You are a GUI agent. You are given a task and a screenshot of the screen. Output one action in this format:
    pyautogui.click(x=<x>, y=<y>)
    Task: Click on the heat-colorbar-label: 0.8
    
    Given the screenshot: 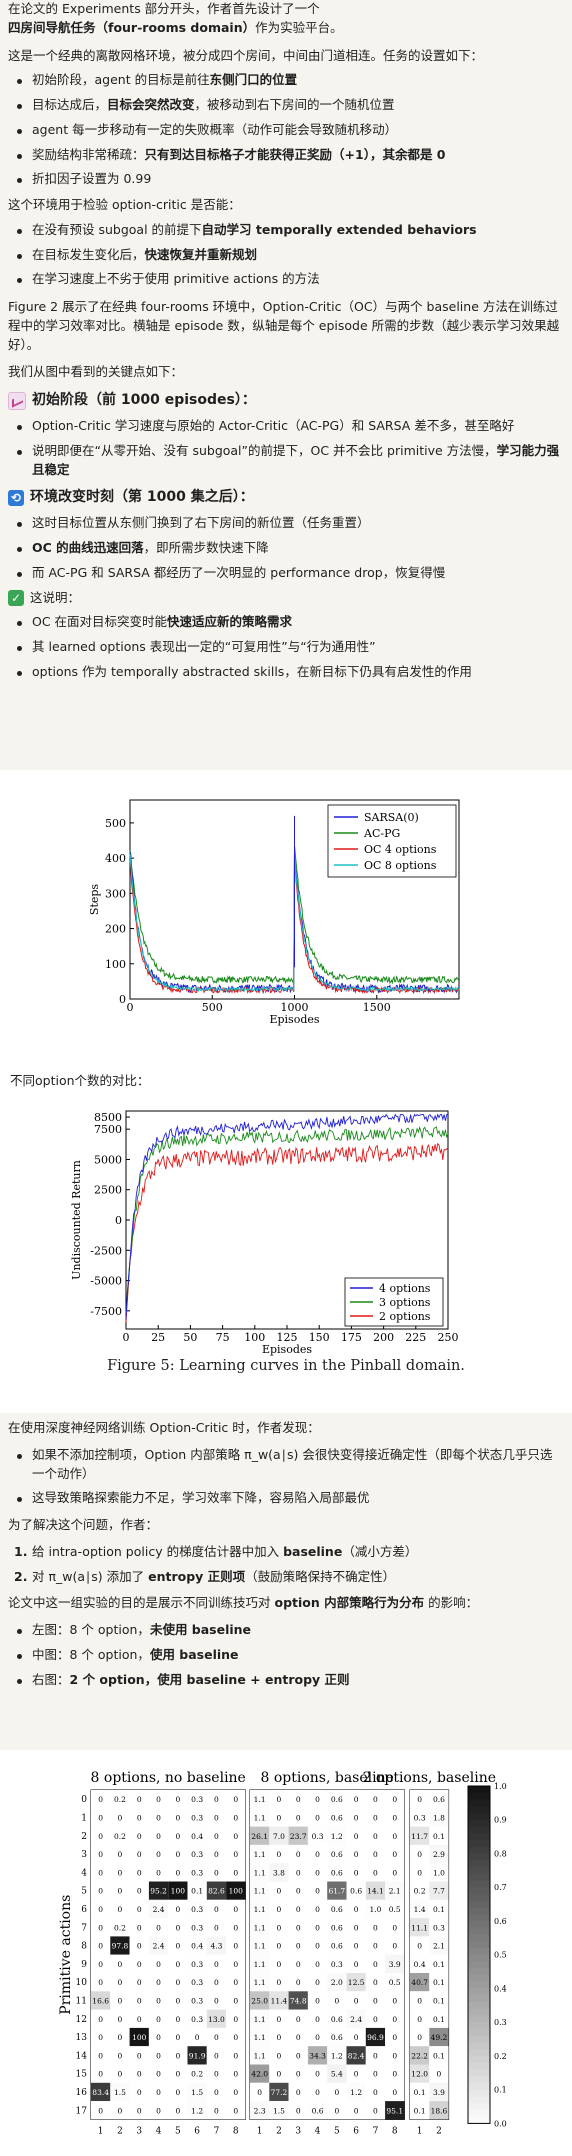 What is the action you would take?
    pyautogui.click(x=500, y=1853)
    